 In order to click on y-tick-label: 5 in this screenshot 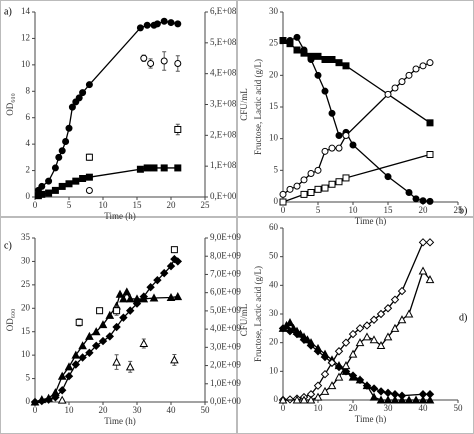, I will do `click(276, 169)`.